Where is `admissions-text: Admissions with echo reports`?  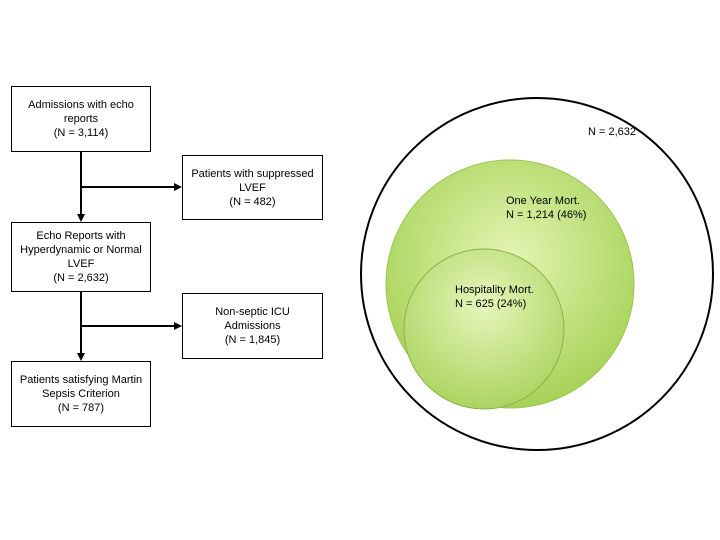 admissions-text: Admissions with echo reports is located at coordinates (81, 112).